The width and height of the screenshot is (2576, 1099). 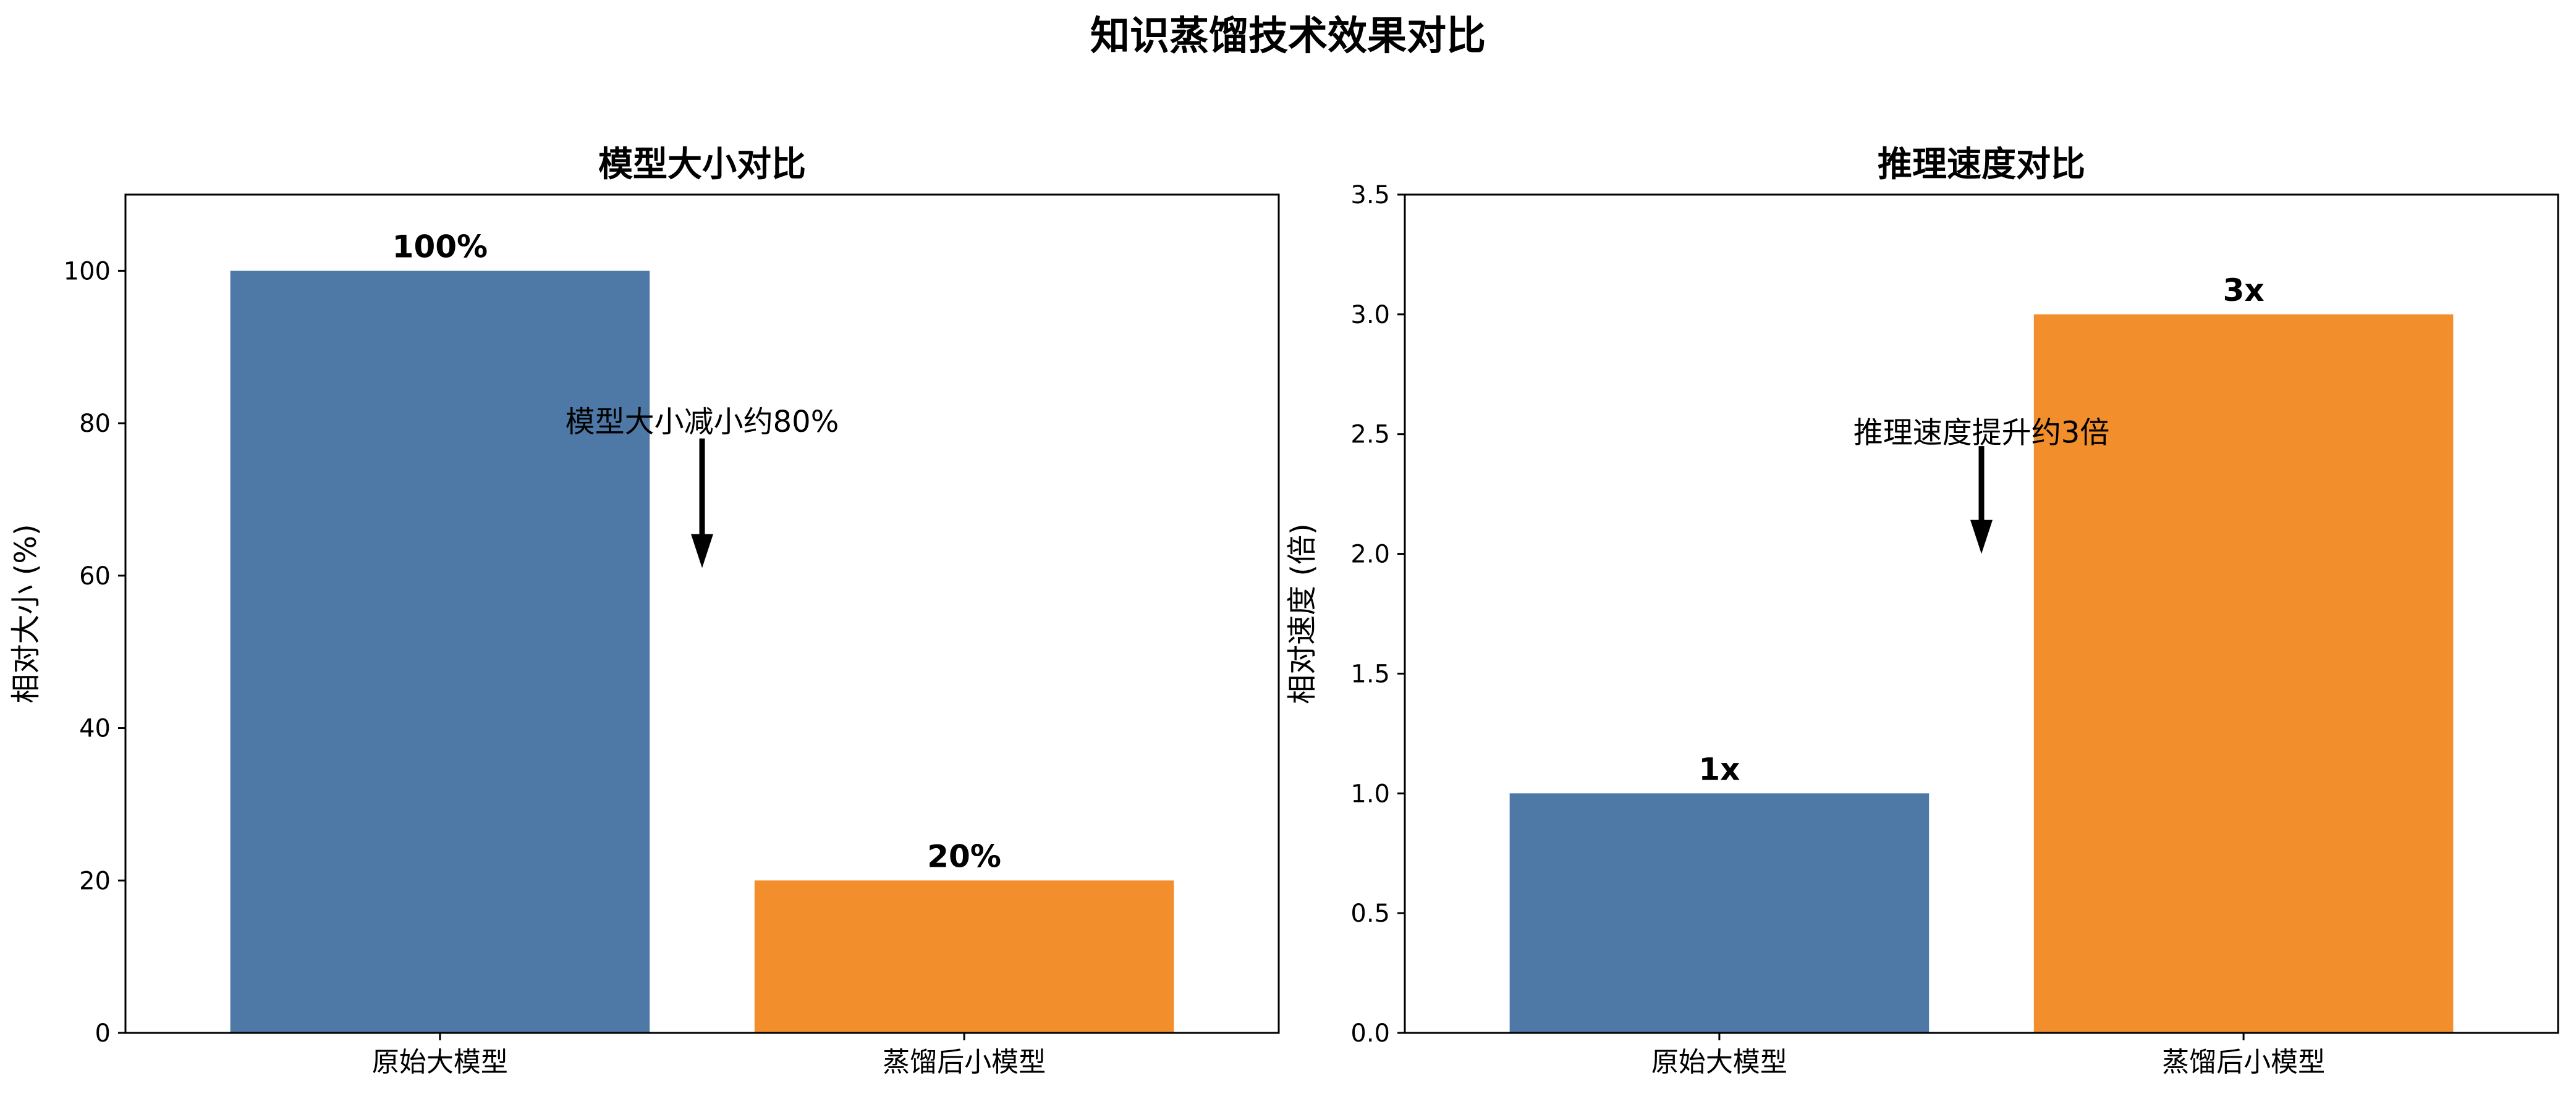 What do you see at coordinates (95, 576) in the screenshot?
I see `y-tick-label: 60` at bounding box center [95, 576].